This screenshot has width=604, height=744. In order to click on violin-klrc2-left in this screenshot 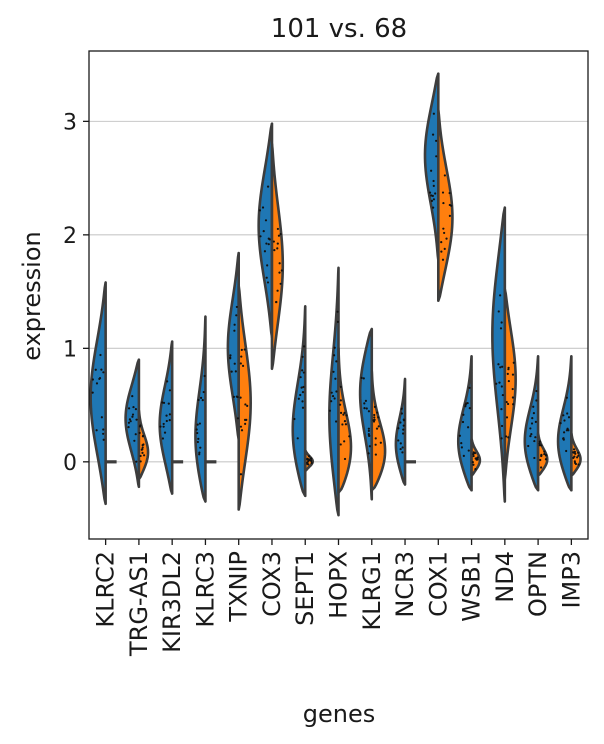, I will do `click(98, 393)`.